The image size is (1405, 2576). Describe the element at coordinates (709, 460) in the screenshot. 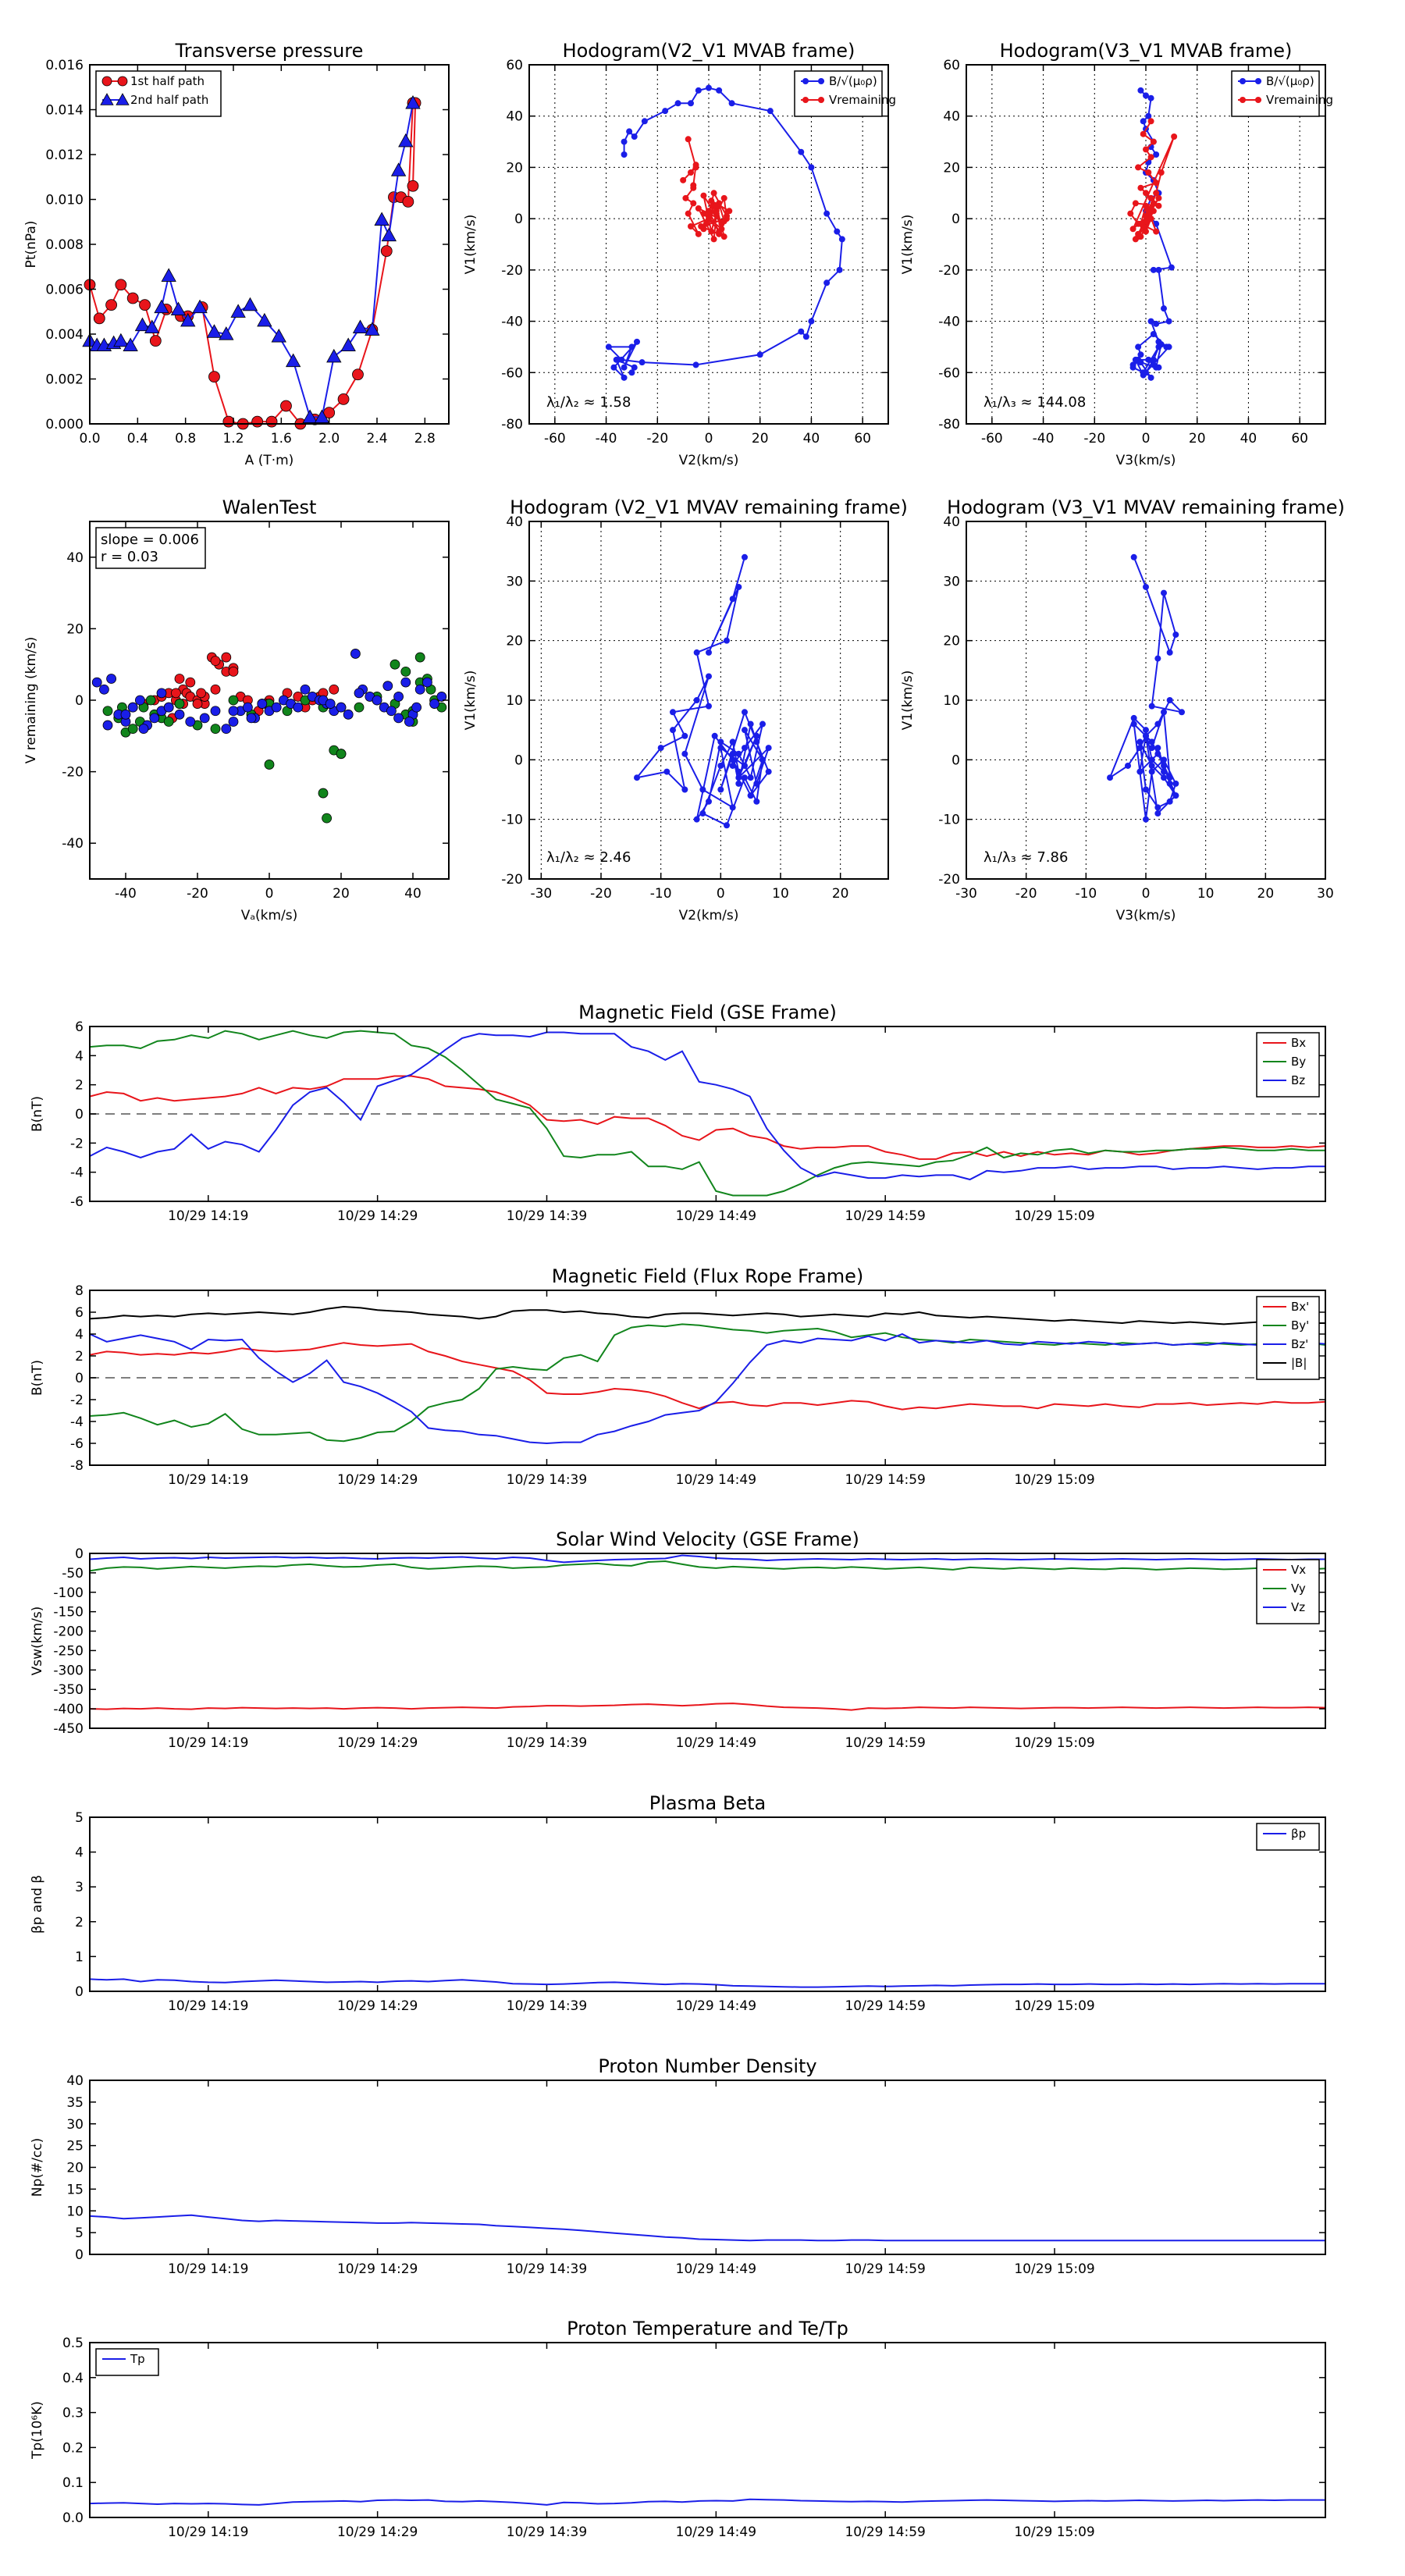

I see `x-axis-label: V2(km/s)` at that location.